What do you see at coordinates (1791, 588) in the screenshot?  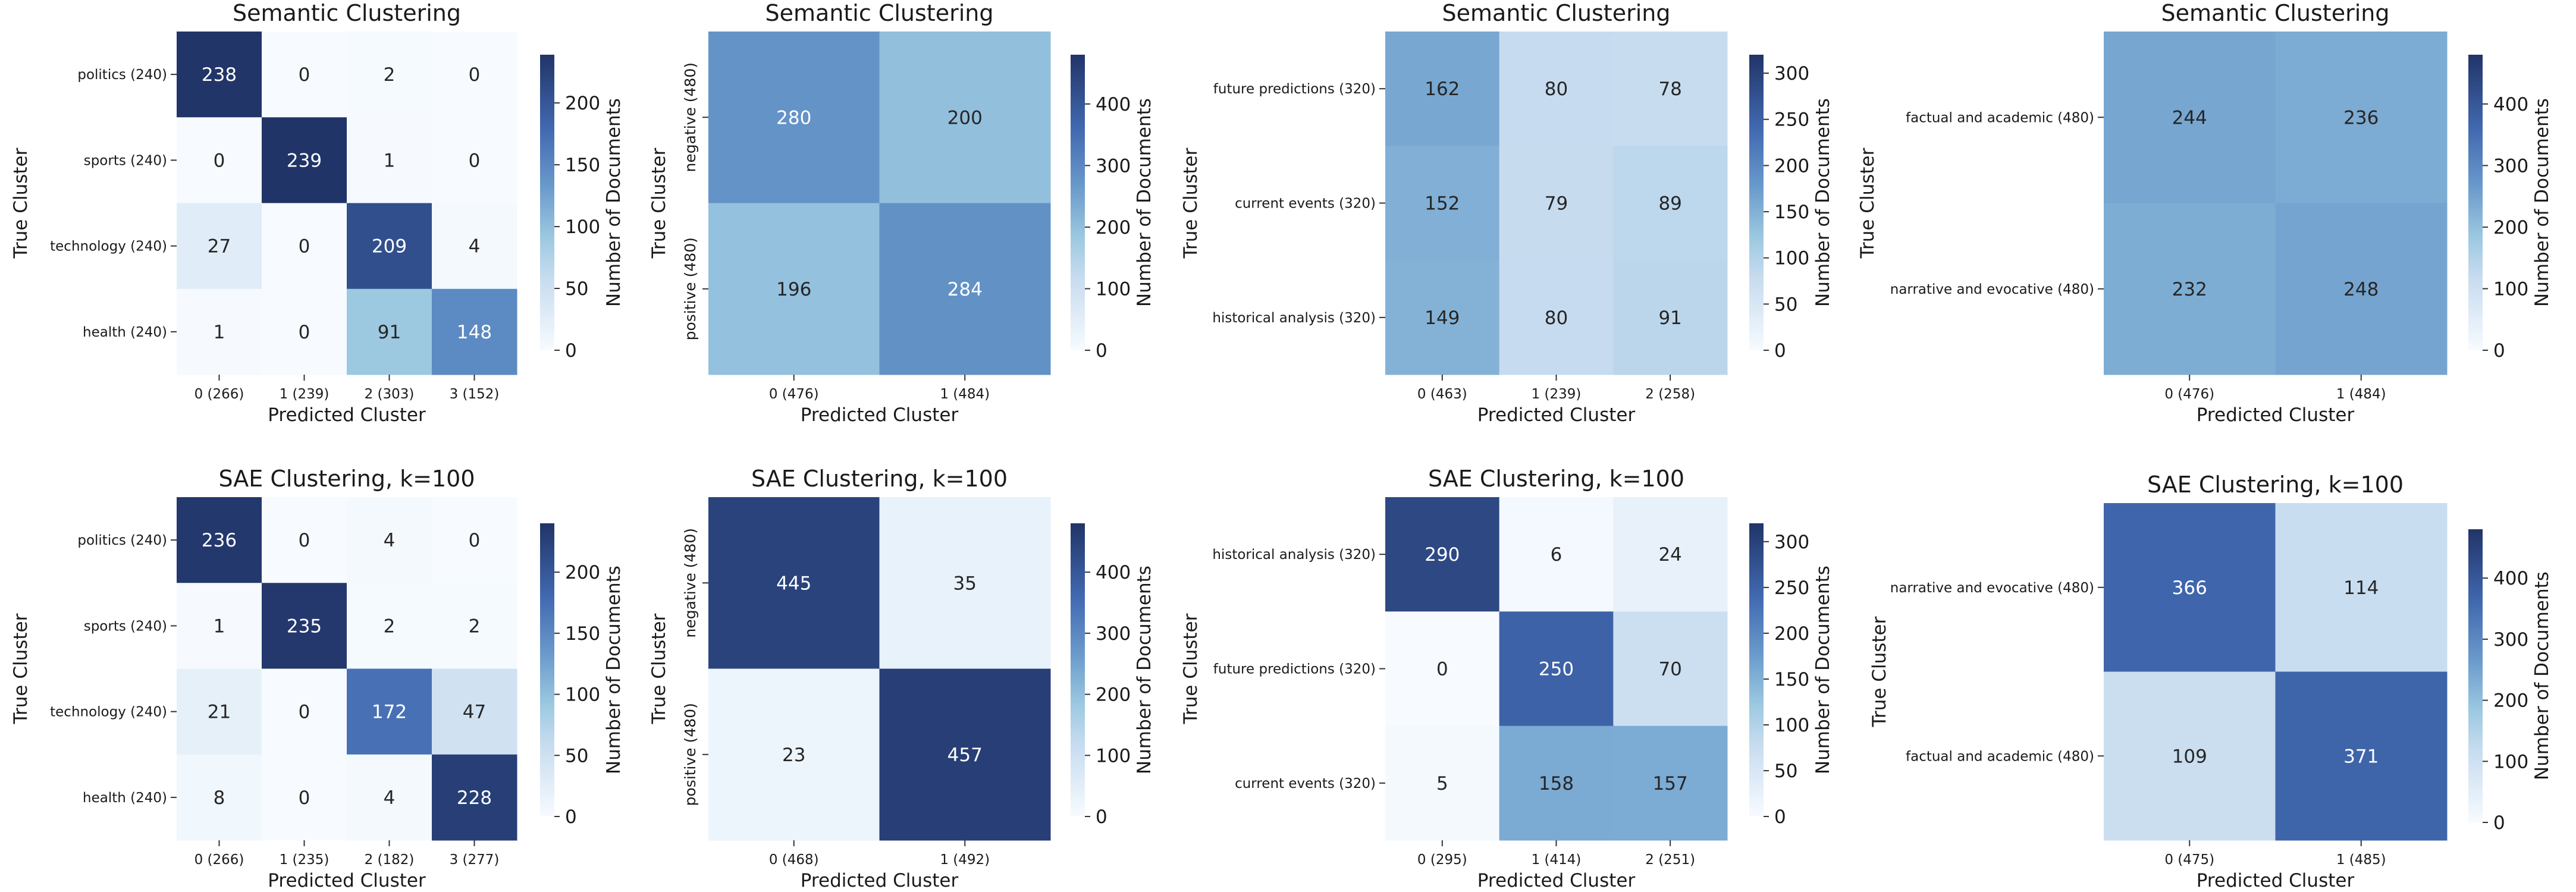 I see `colorbar-tick-label: 250` at bounding box center [1791, 588].